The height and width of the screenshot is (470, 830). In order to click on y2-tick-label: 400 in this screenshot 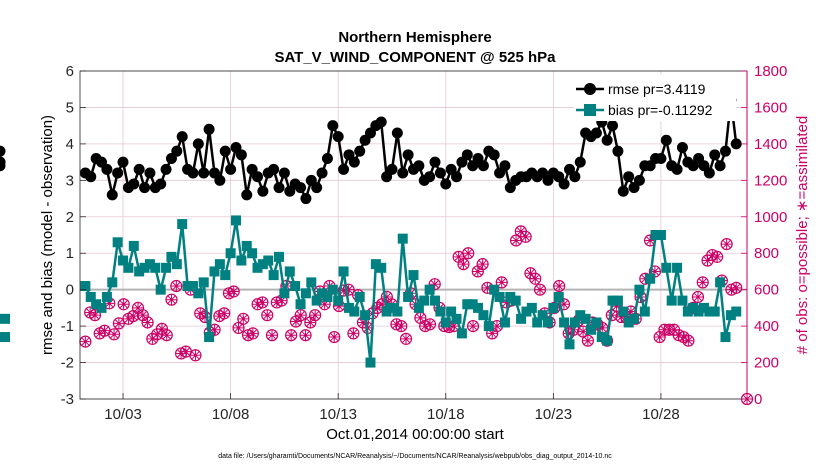, I will do `click(766, 326)`.